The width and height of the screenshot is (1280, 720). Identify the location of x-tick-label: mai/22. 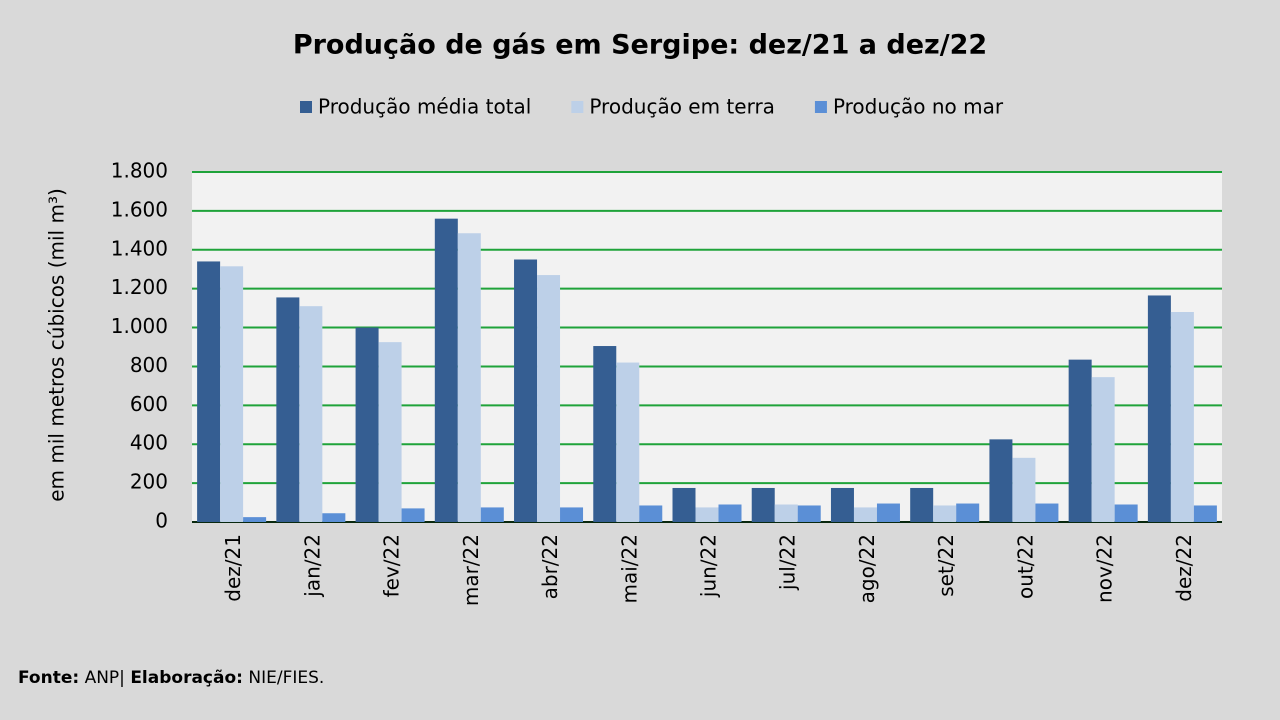
(629, 568).